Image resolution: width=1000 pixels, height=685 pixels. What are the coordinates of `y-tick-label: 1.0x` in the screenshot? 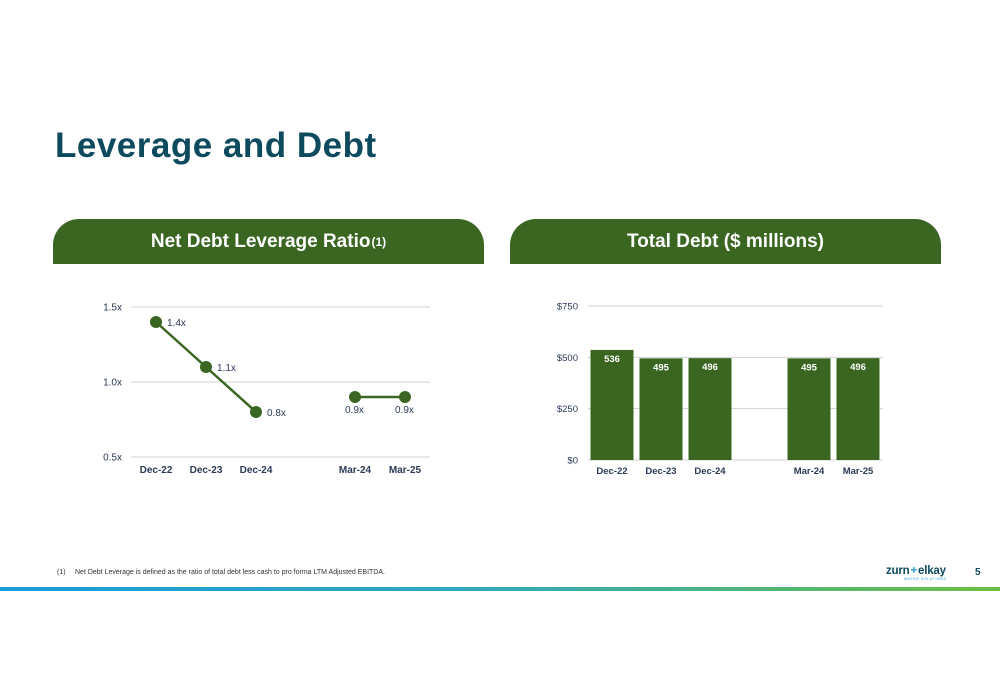 It's located at (112, 383).